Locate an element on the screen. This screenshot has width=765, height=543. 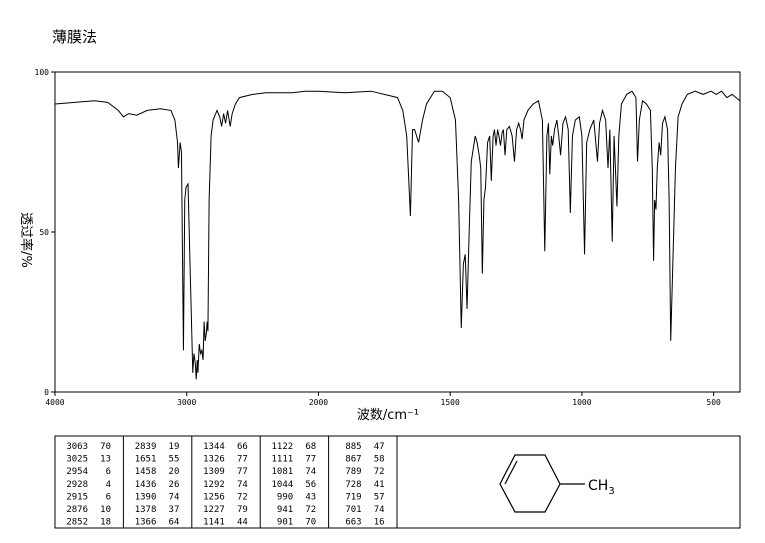
ring is located at coordinates (530, 483).